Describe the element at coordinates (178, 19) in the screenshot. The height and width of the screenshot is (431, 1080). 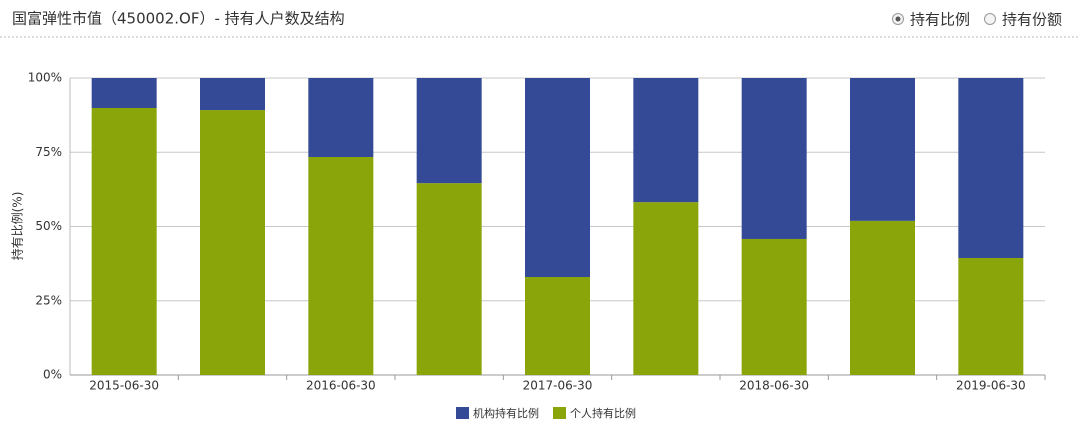
I see `chart-title: 国富弹性市值（450002.OF）- 持有人户数及结构` at that location.